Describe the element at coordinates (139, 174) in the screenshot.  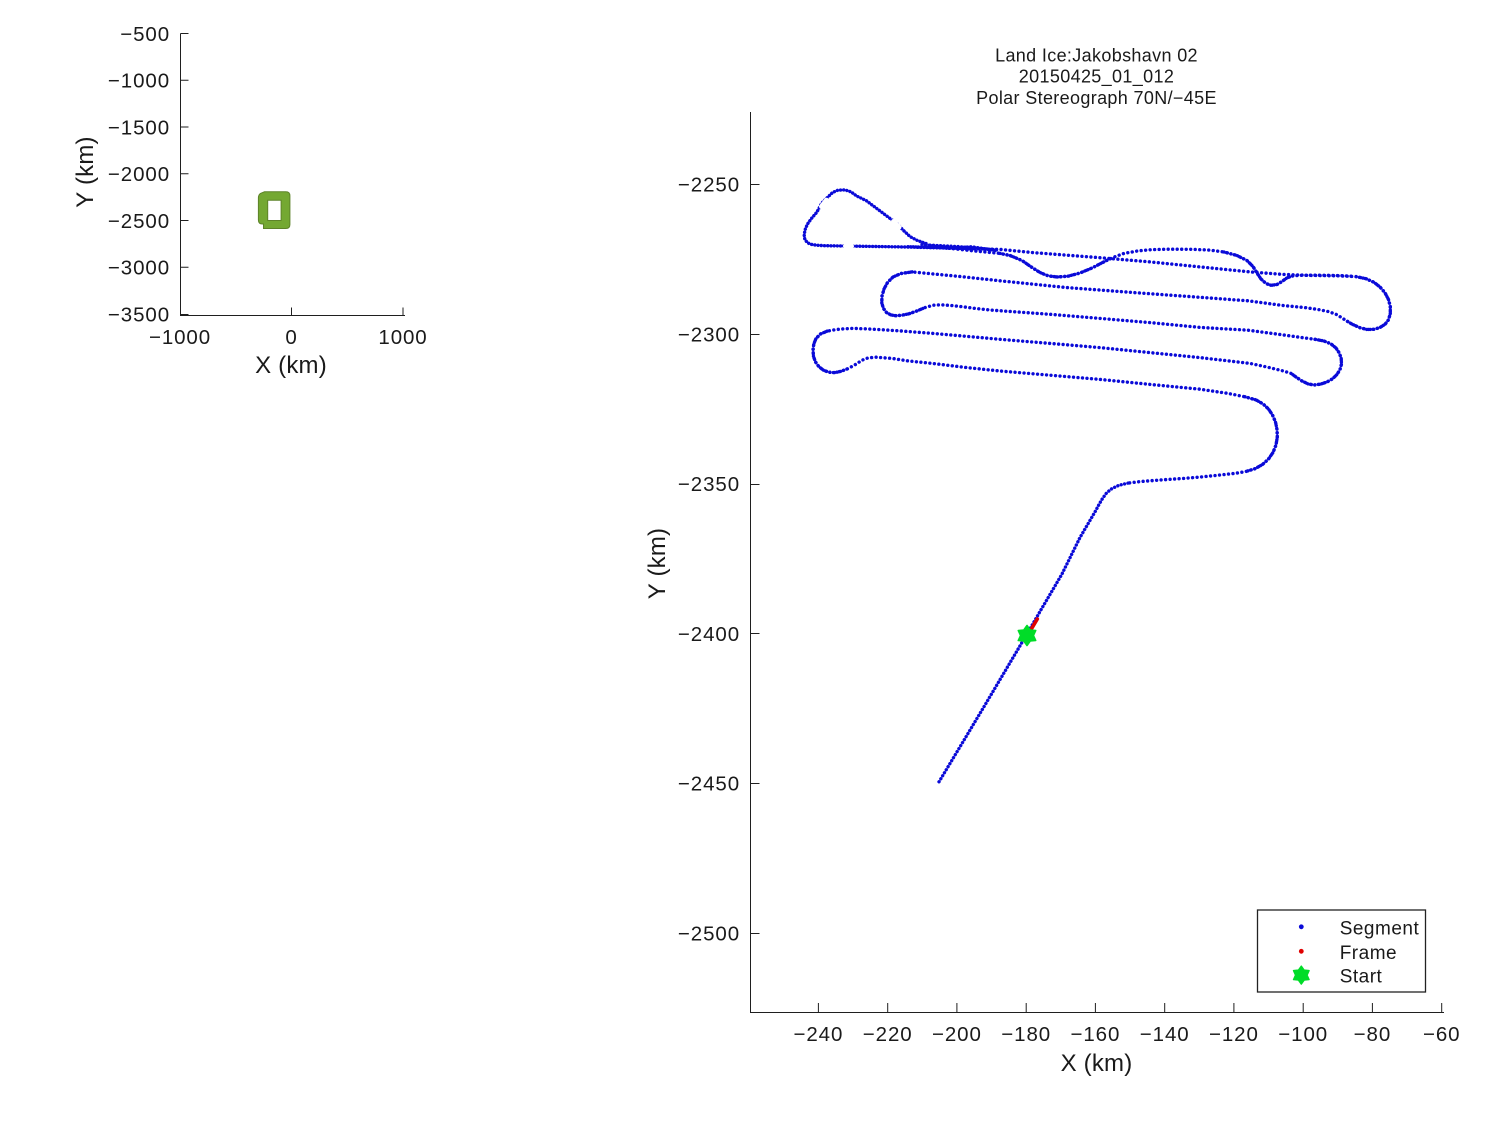
I see `svg-text: −2000` at that location.